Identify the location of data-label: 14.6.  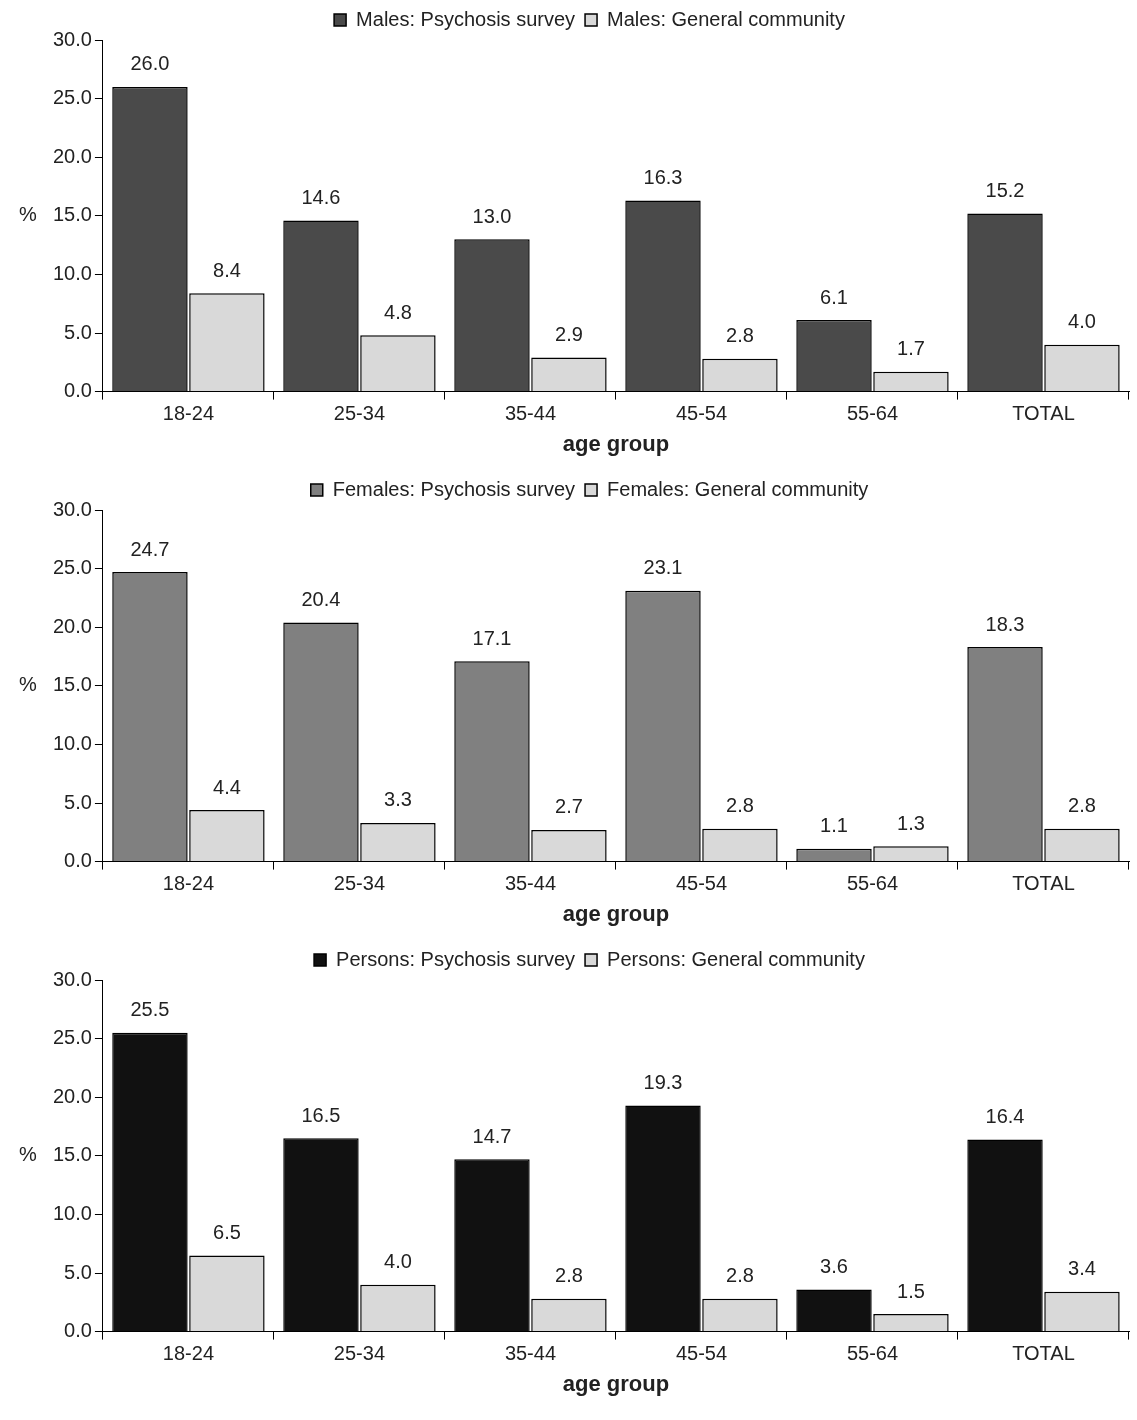
(321, 197).